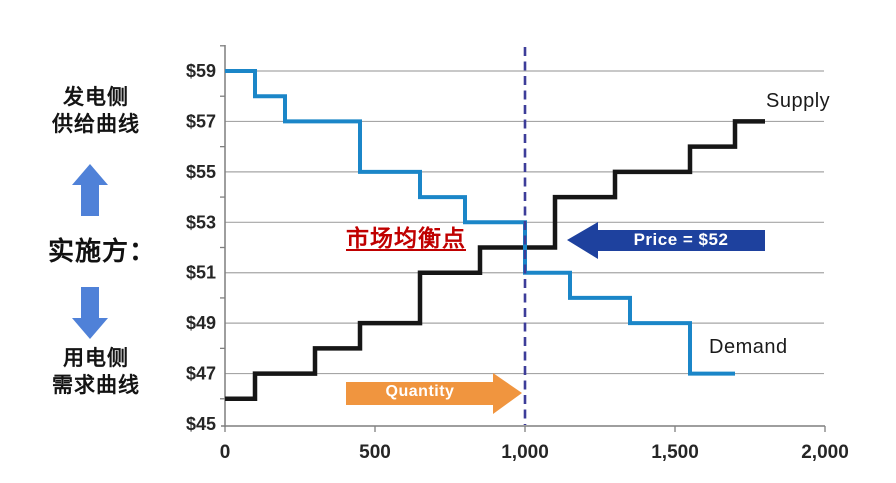  What do you see at coordinates (96, 385) in the screenshot?
I see `consumption-side-line2: 需求曲线` at bounding box center [96, 385].